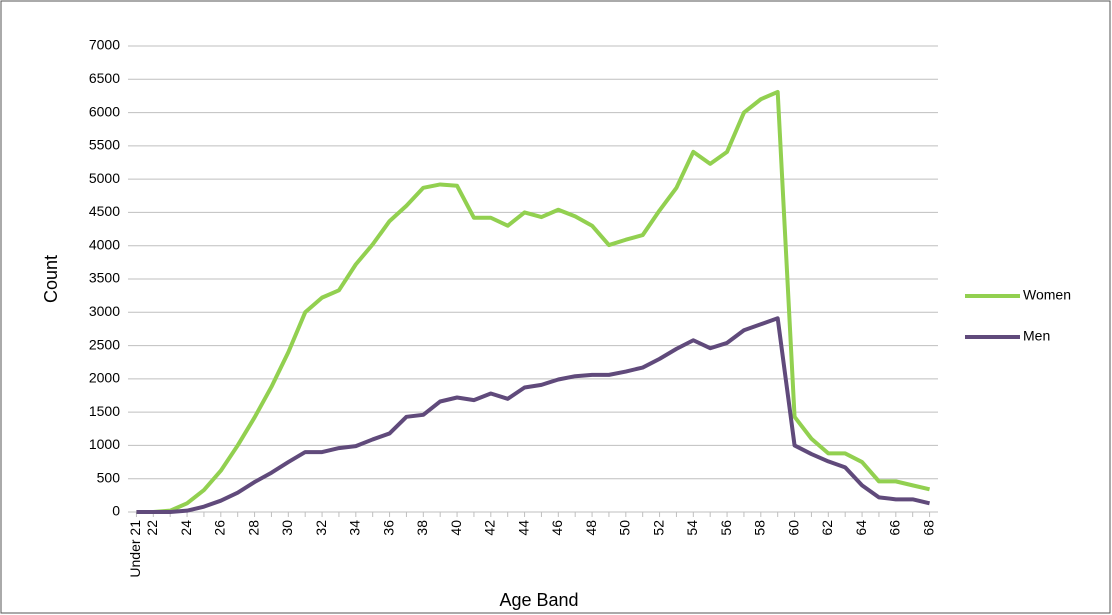 The width and height of the screenshot is (1112, 615). I want to click on x-tick-label: 62, so click(827, 528).